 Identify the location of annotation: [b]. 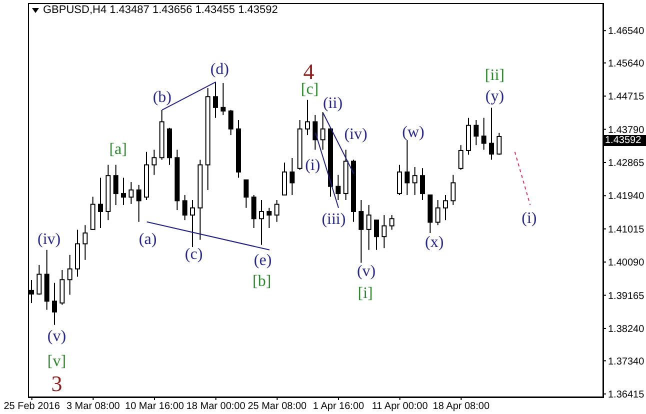
(262, 281).